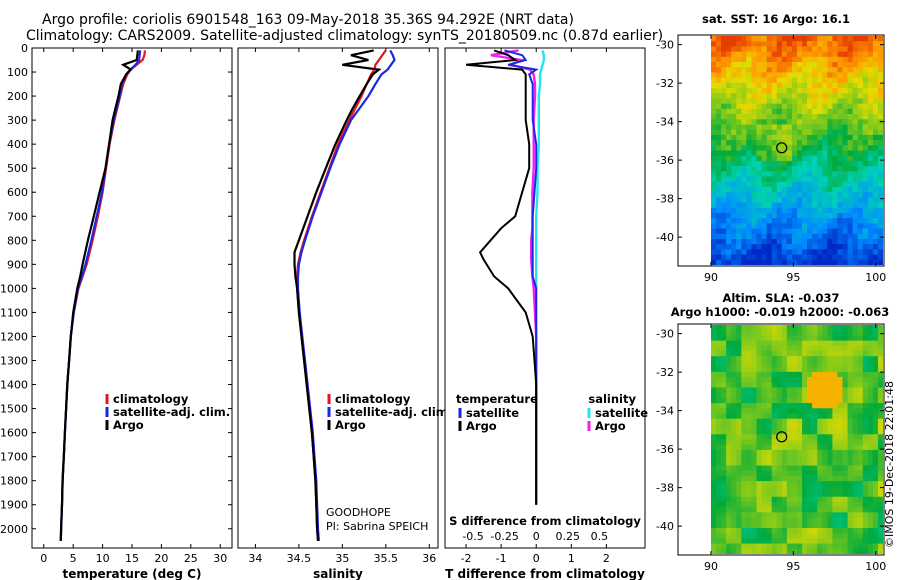  What do you see at coordinates (665, 334) in the screenshot?
I see `map-y-tick-label: -30` at bounding box center [665, 334].